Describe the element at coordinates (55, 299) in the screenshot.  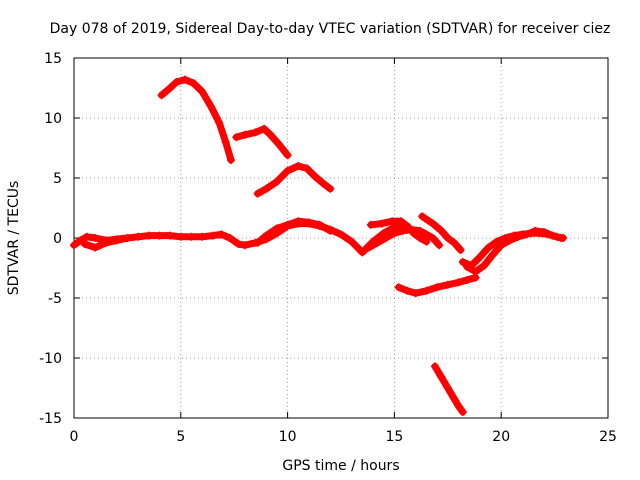
I see `y-tick-label: -5` at that location.